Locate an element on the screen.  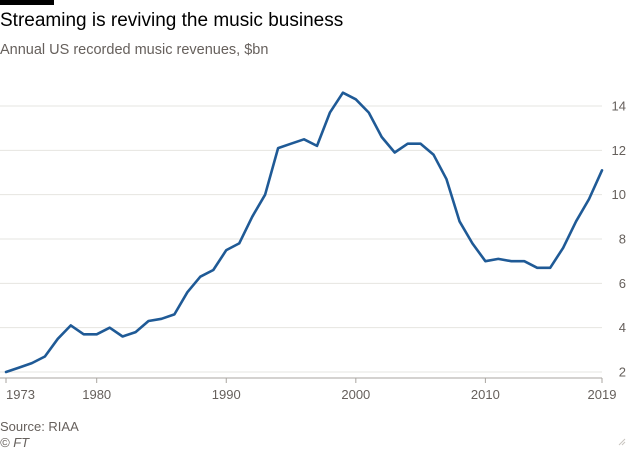
x-tick-label: 2000 is located at coordinates (355, 394).